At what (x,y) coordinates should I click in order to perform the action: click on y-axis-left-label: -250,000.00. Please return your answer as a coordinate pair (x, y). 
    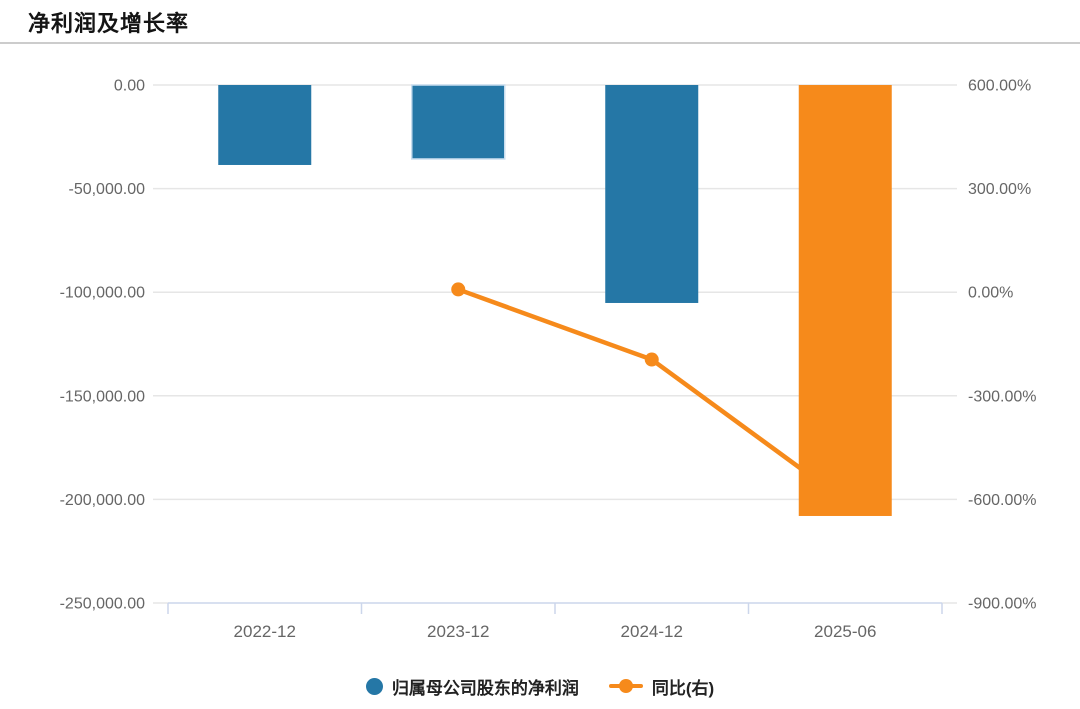
    Looking at the image, I should click on (103, 604).